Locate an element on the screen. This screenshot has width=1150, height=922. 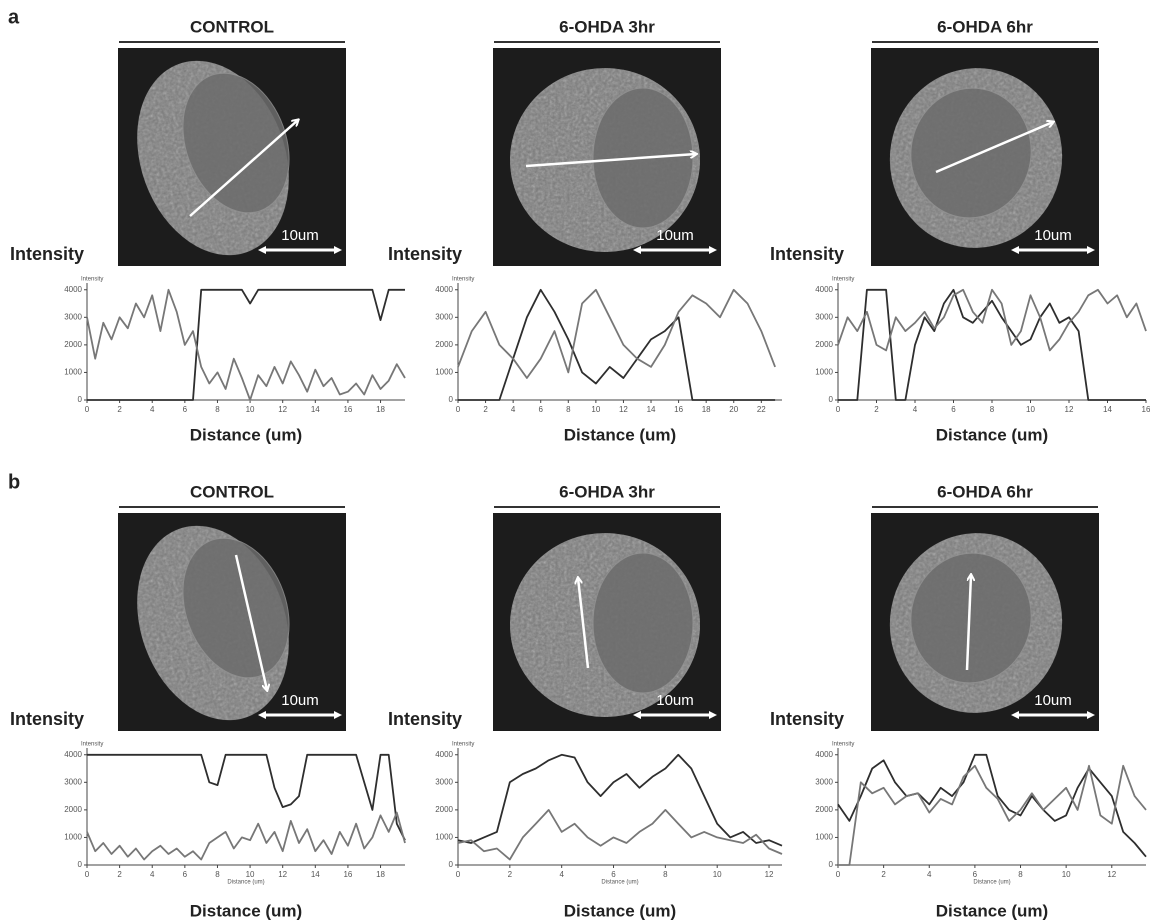
panel-label: b is located at coordinates (14, 482).